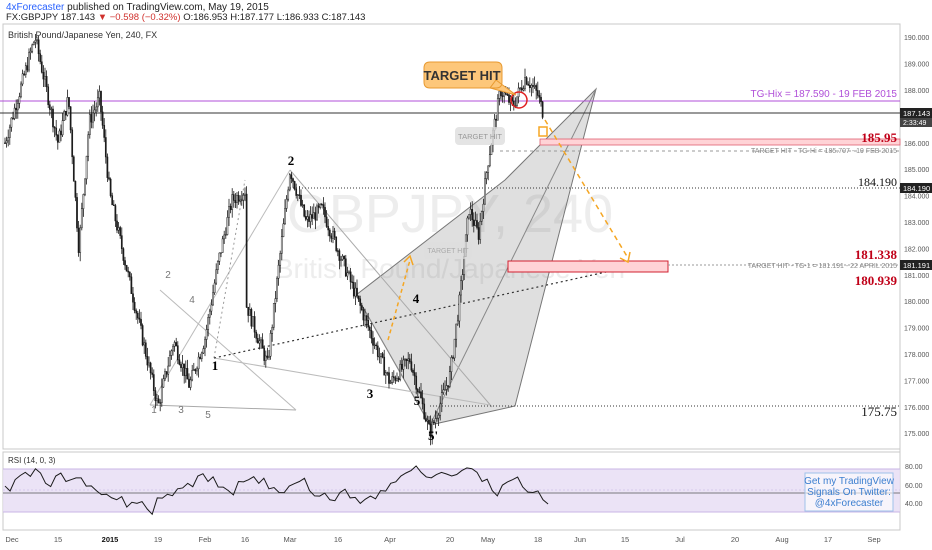 The image size is (932, 550). Describe the element at coordinates (916, 381) in the screenshot. I see `price-tick-label: 177.000` at that location.